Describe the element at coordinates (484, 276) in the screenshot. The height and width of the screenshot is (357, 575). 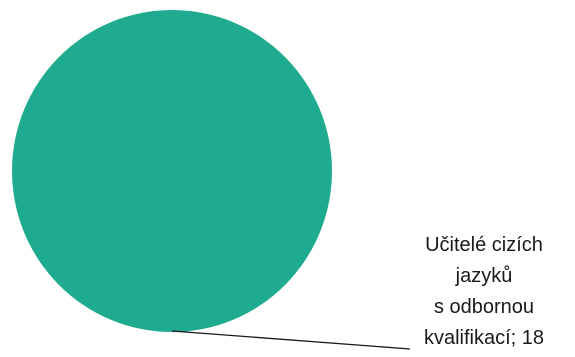
I see `slice-label-line-2: jazyků` at that location.